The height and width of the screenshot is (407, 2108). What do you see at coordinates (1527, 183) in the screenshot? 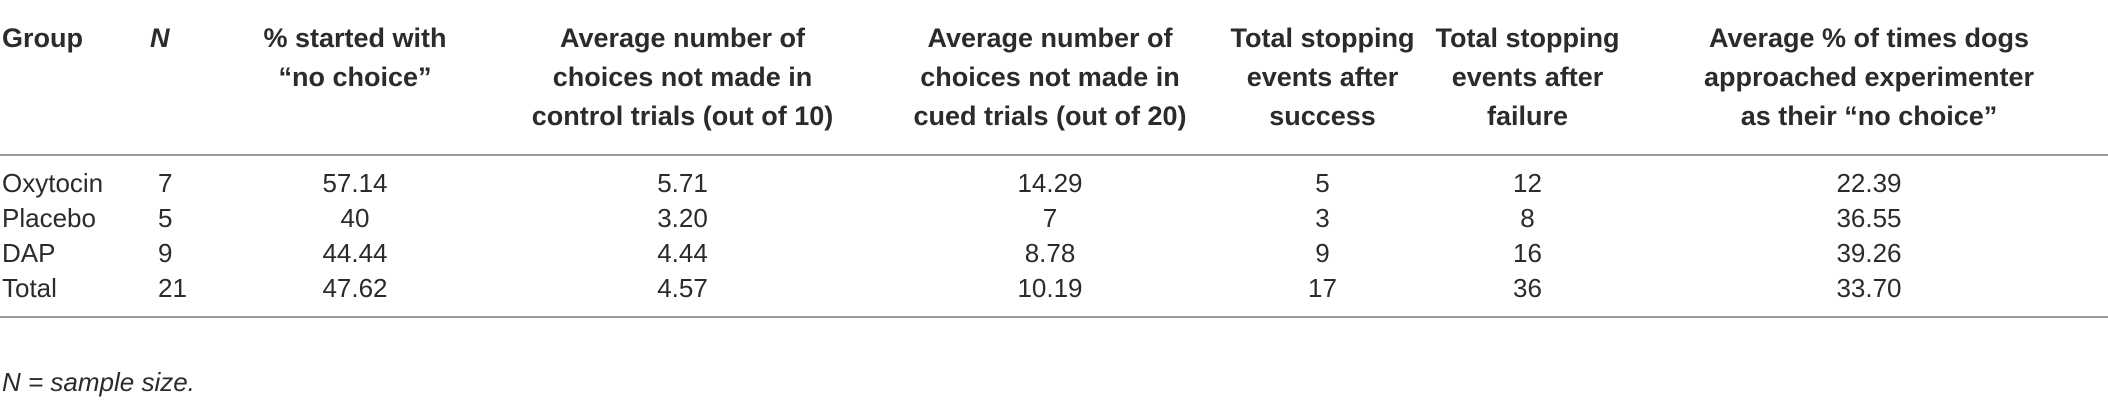
I see `cell-stop-failure: 12` at bounding box center [1527, 183].